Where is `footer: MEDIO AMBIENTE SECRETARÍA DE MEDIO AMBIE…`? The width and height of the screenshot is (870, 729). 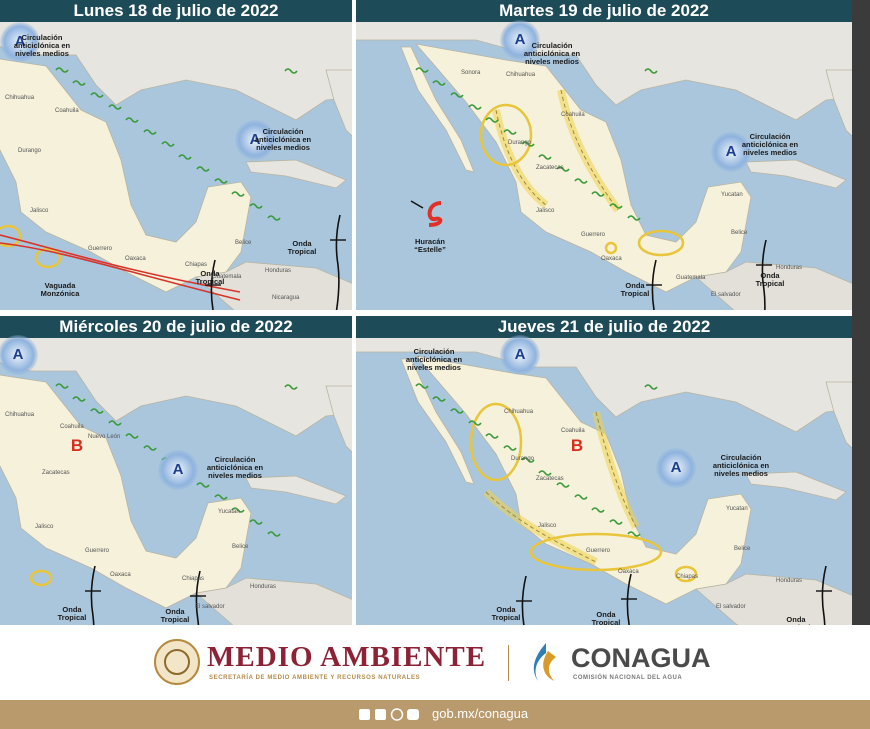 footer: MEDIO AMBIENTE SECRETARÍA DE MEDIO AMBIE… is located at coordinates (435, 662).